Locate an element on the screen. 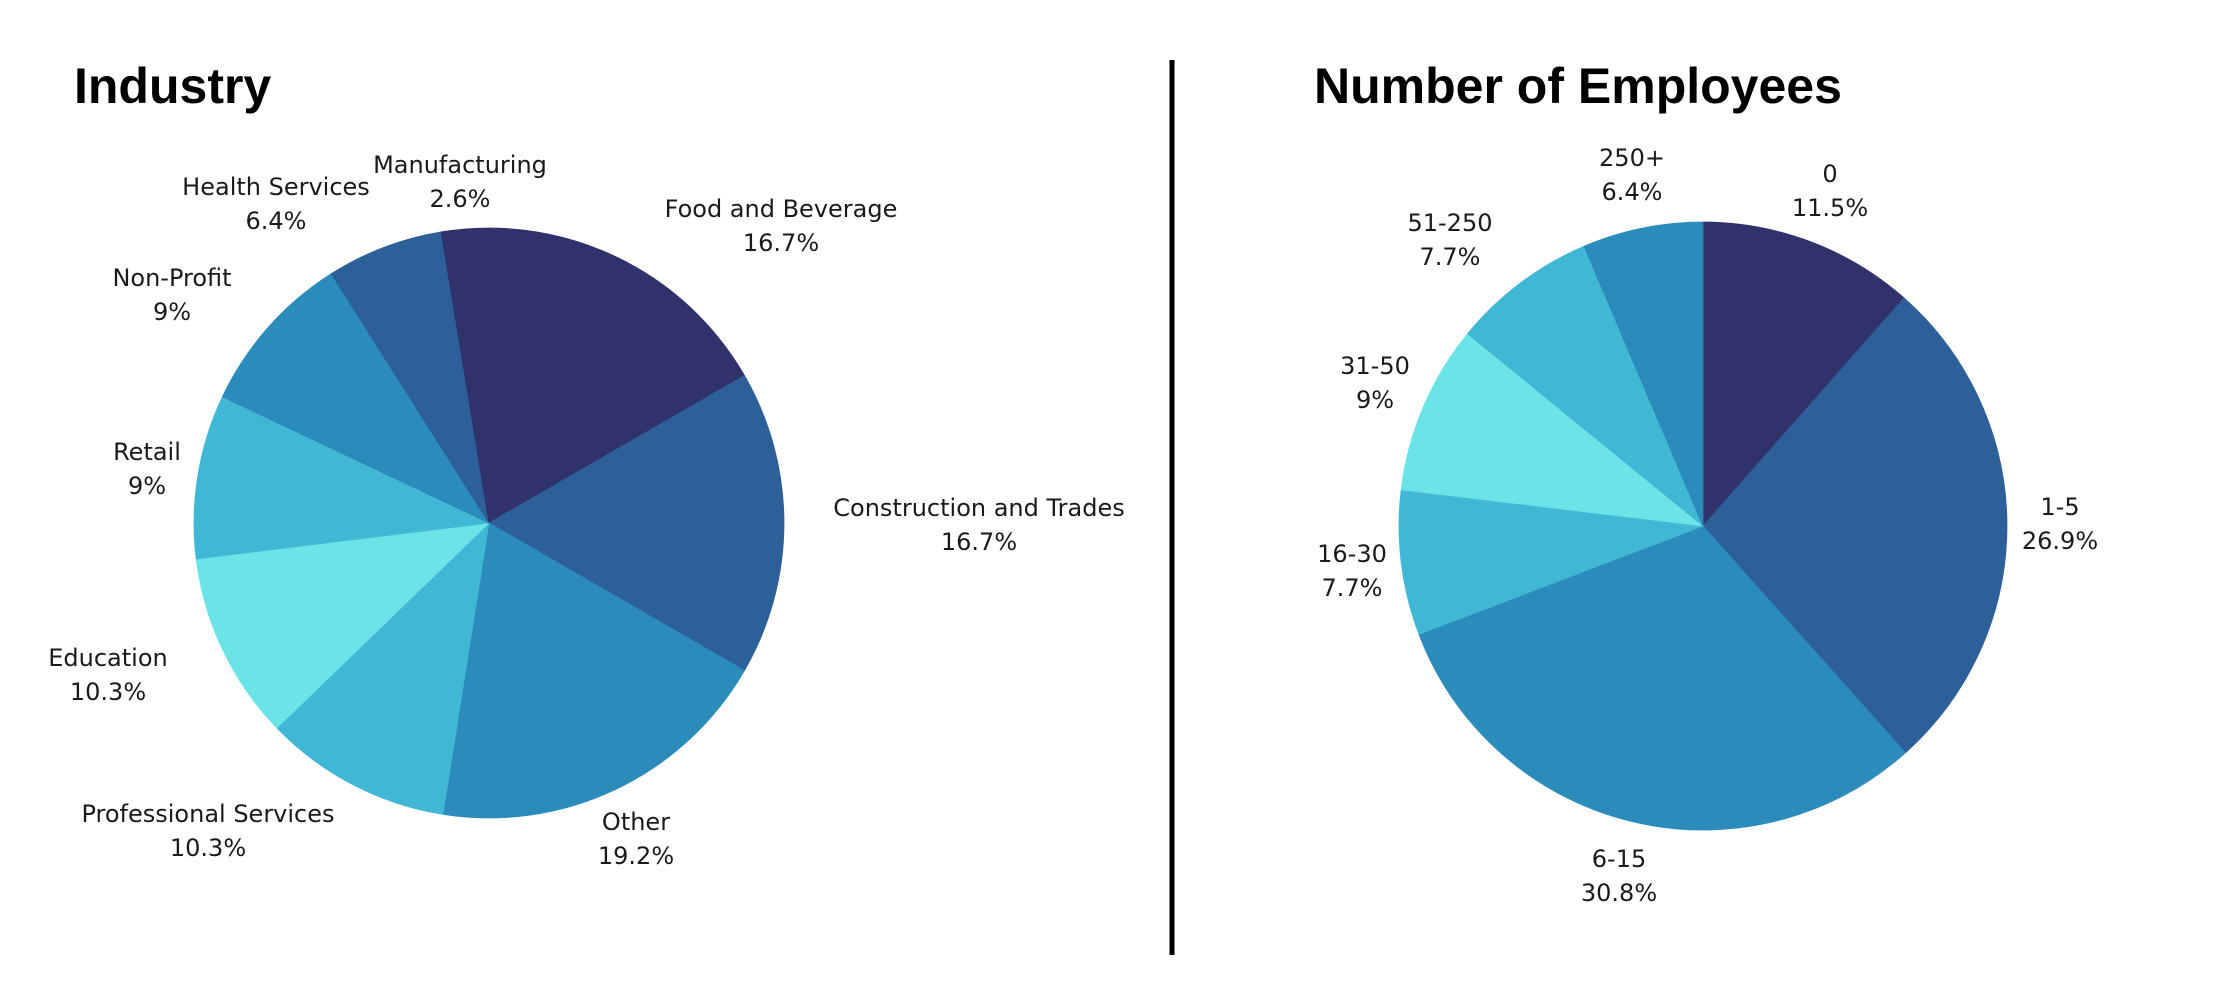  slice-category-label: 0 is located at coordinates (1829, 174).